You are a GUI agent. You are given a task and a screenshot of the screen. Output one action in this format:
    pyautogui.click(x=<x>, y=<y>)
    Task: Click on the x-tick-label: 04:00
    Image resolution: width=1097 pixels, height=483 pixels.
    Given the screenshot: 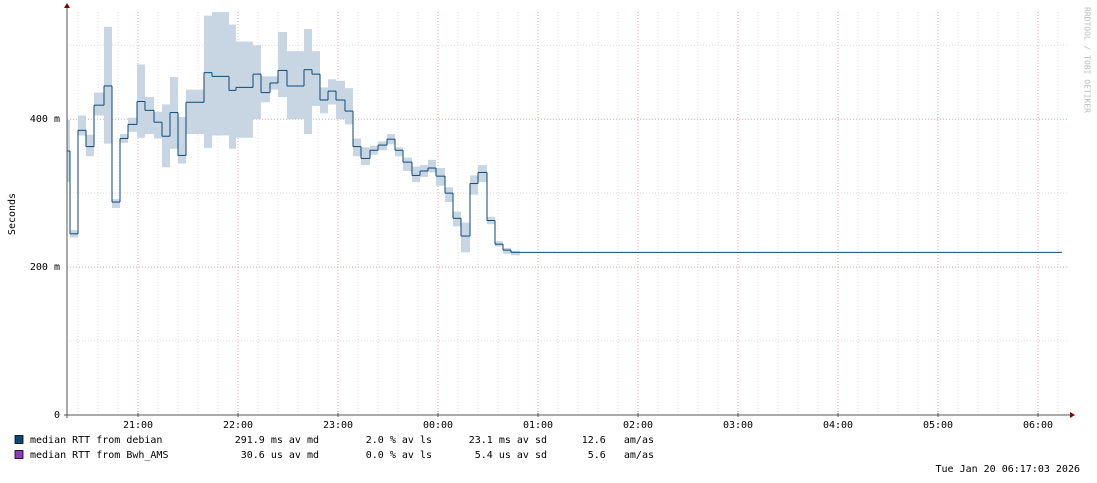 What is the action you would take?
    pyautogui.click(x=838, y=425)
    